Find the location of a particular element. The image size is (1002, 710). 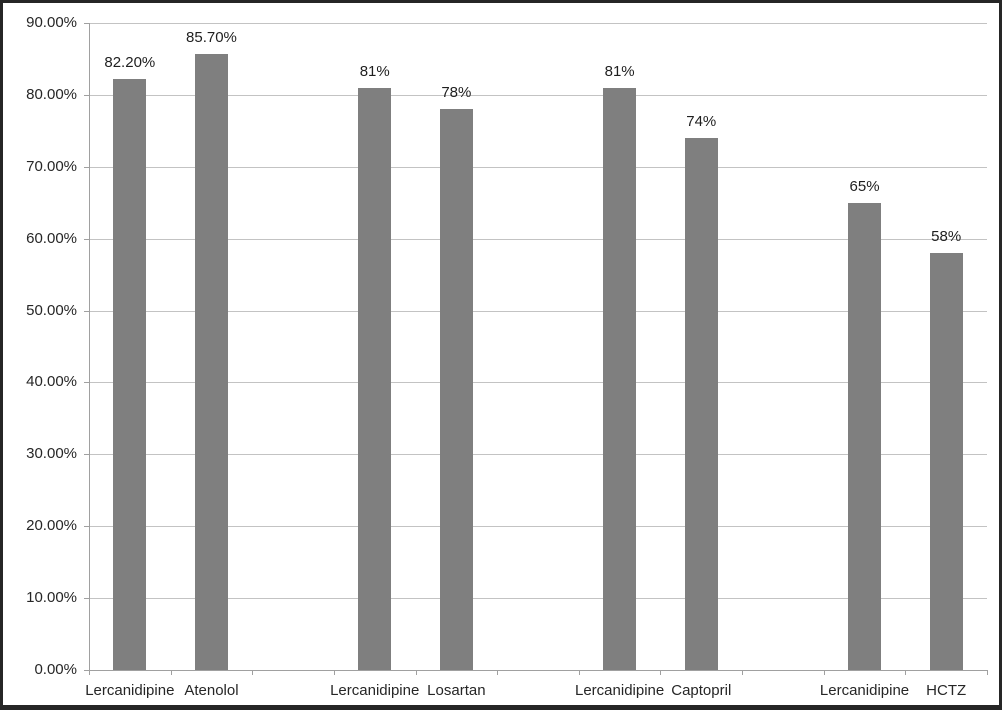

y-axis-tick-label: 0.00% is located at coordinates (55, 669).